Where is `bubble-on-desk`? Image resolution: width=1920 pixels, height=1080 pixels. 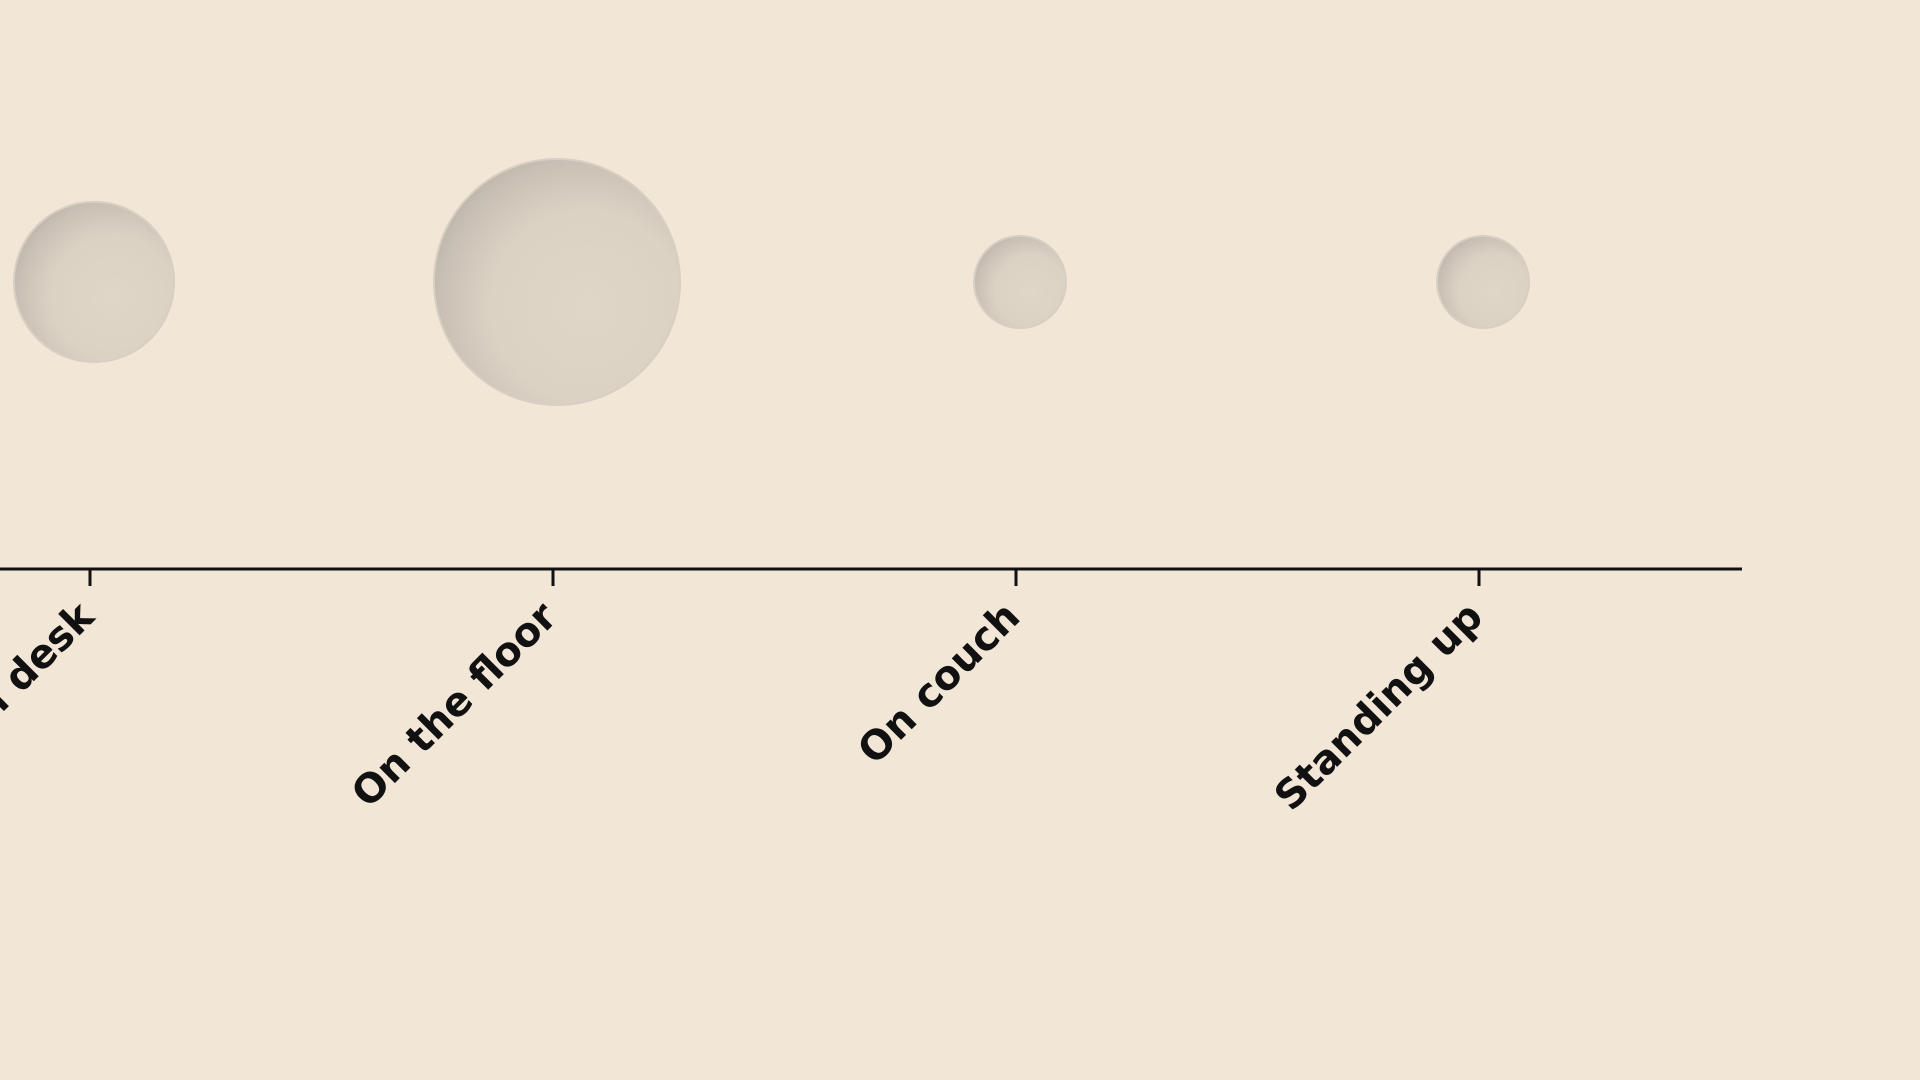
bubble-on-desk is located at coordinates (94, 282).